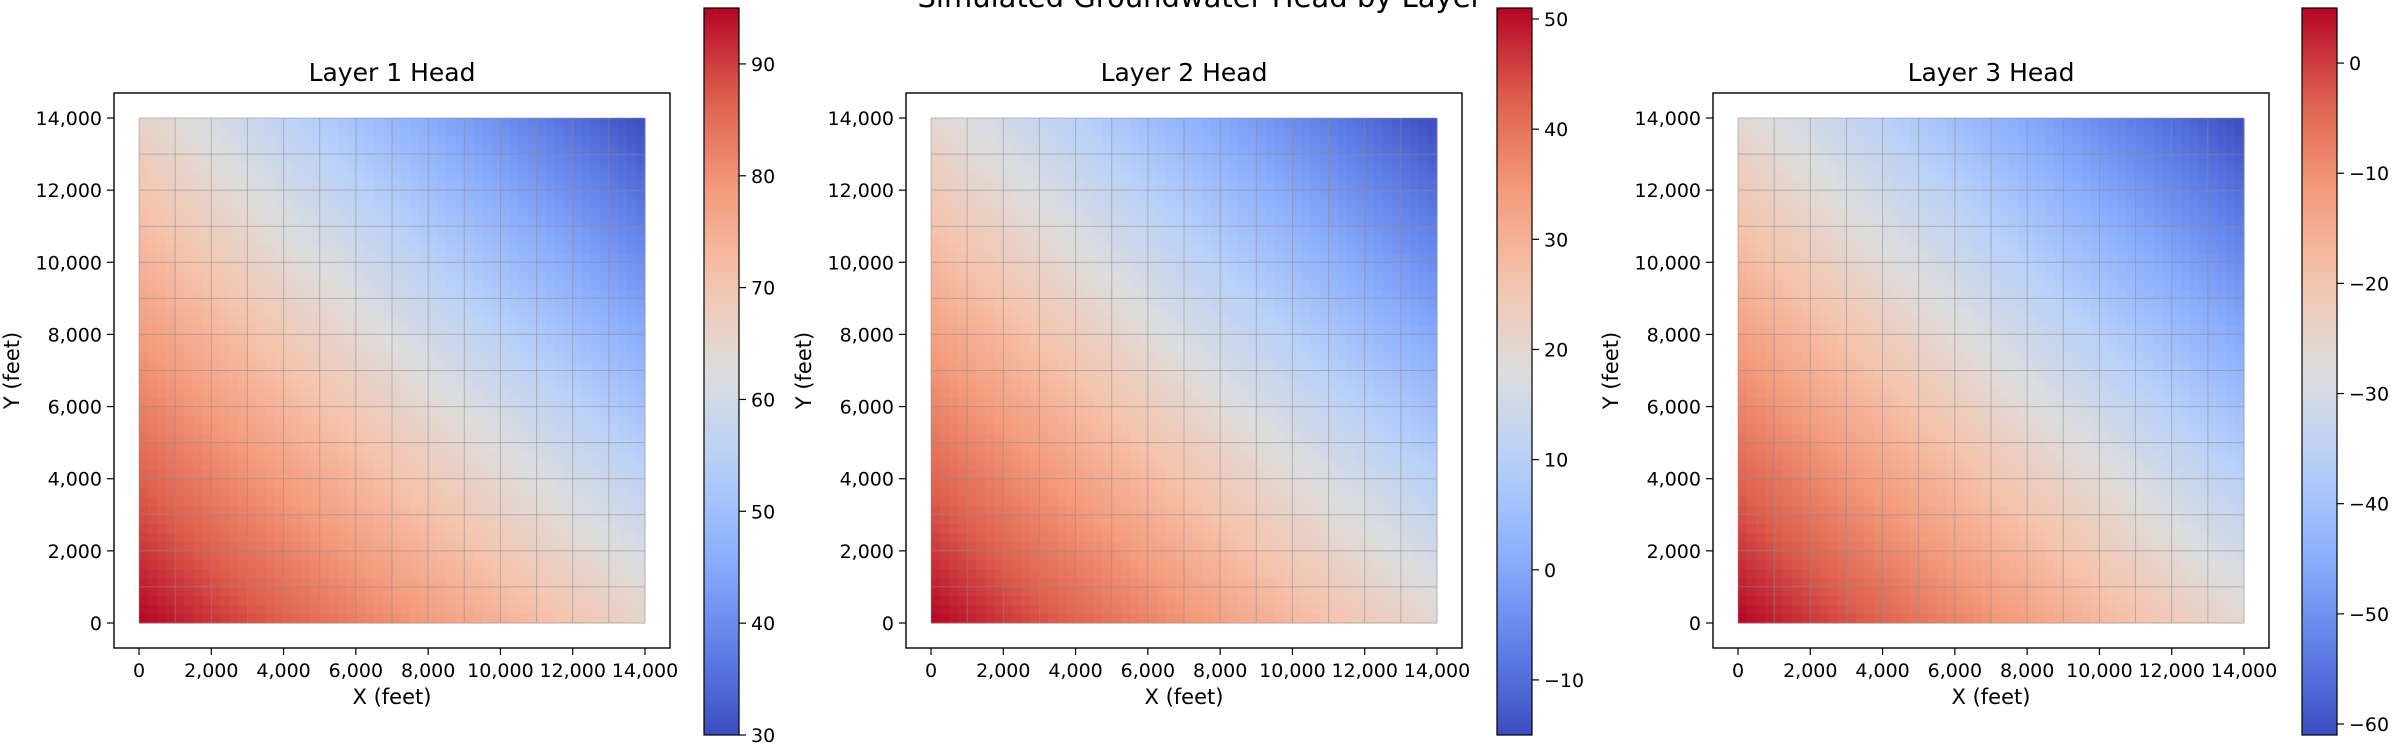 This screenshot has width=2400, height=750. I want to click on x-axis-label: X (feet), so click(392, 697).